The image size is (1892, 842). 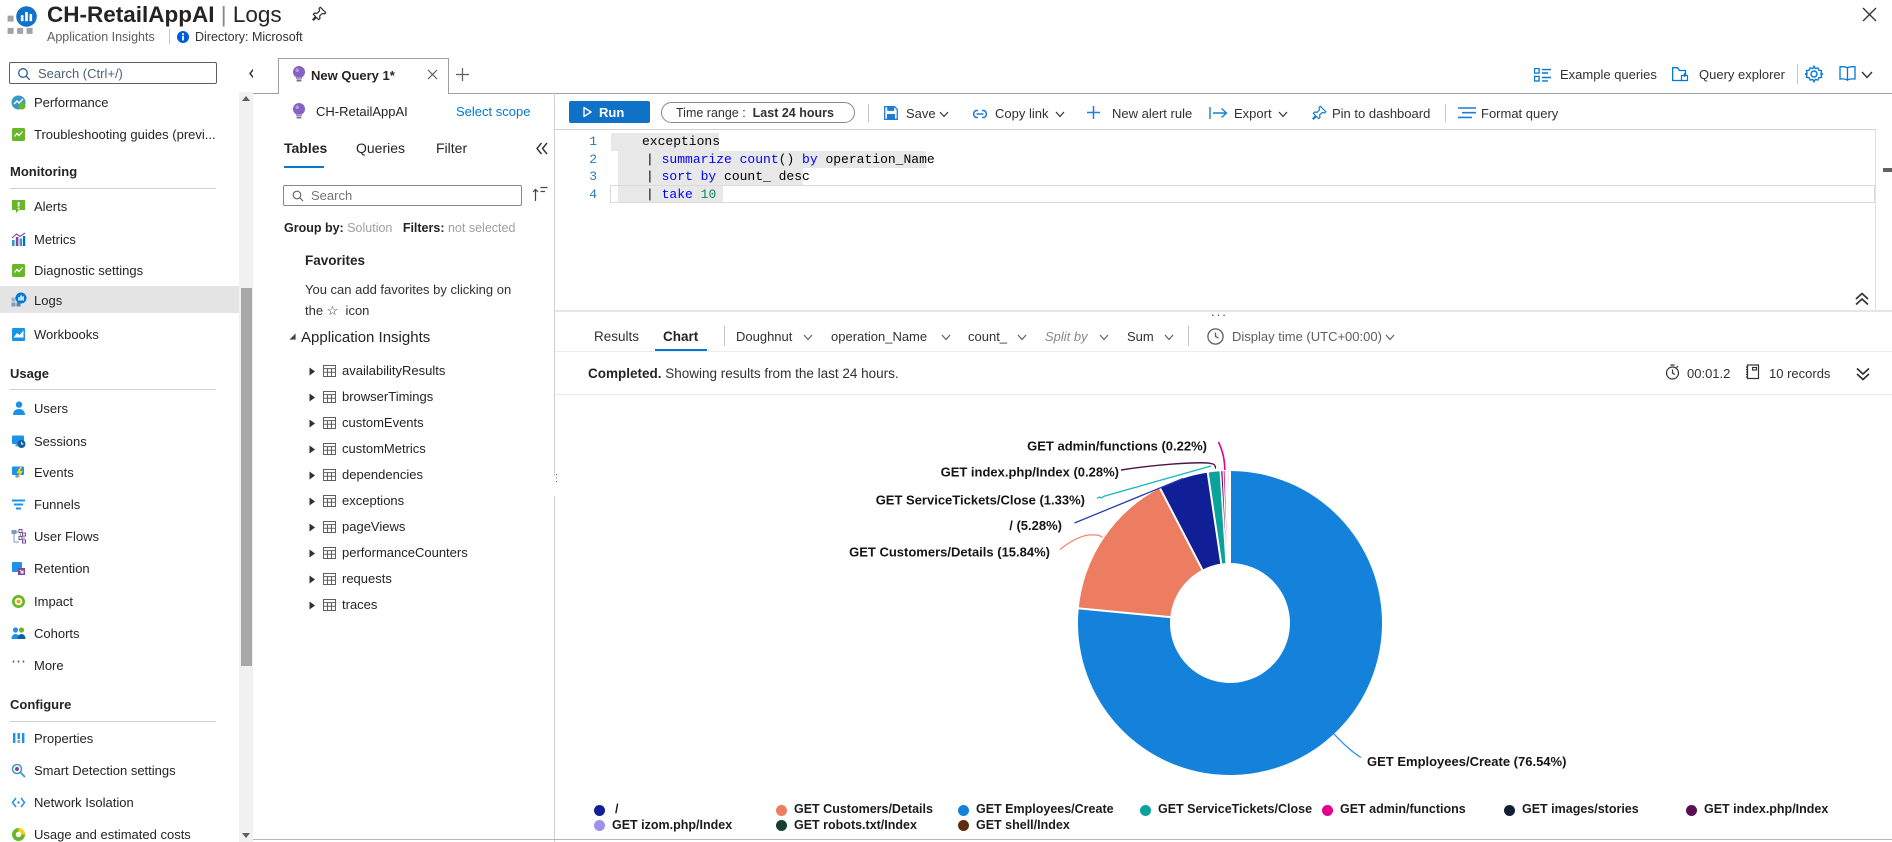 What do you see at coordinates (949, 552) in the screenshot?
I see `svg-text: GET Customers/Details (15.84%)` at bounding box center [949, 552].